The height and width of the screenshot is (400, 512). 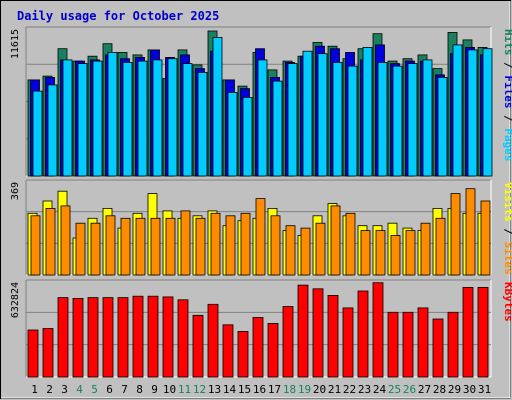 What do you see at coordinates (244, 389) in the screenshot?
I see `x-tick-label: 15` at bounding box center [244, 389].